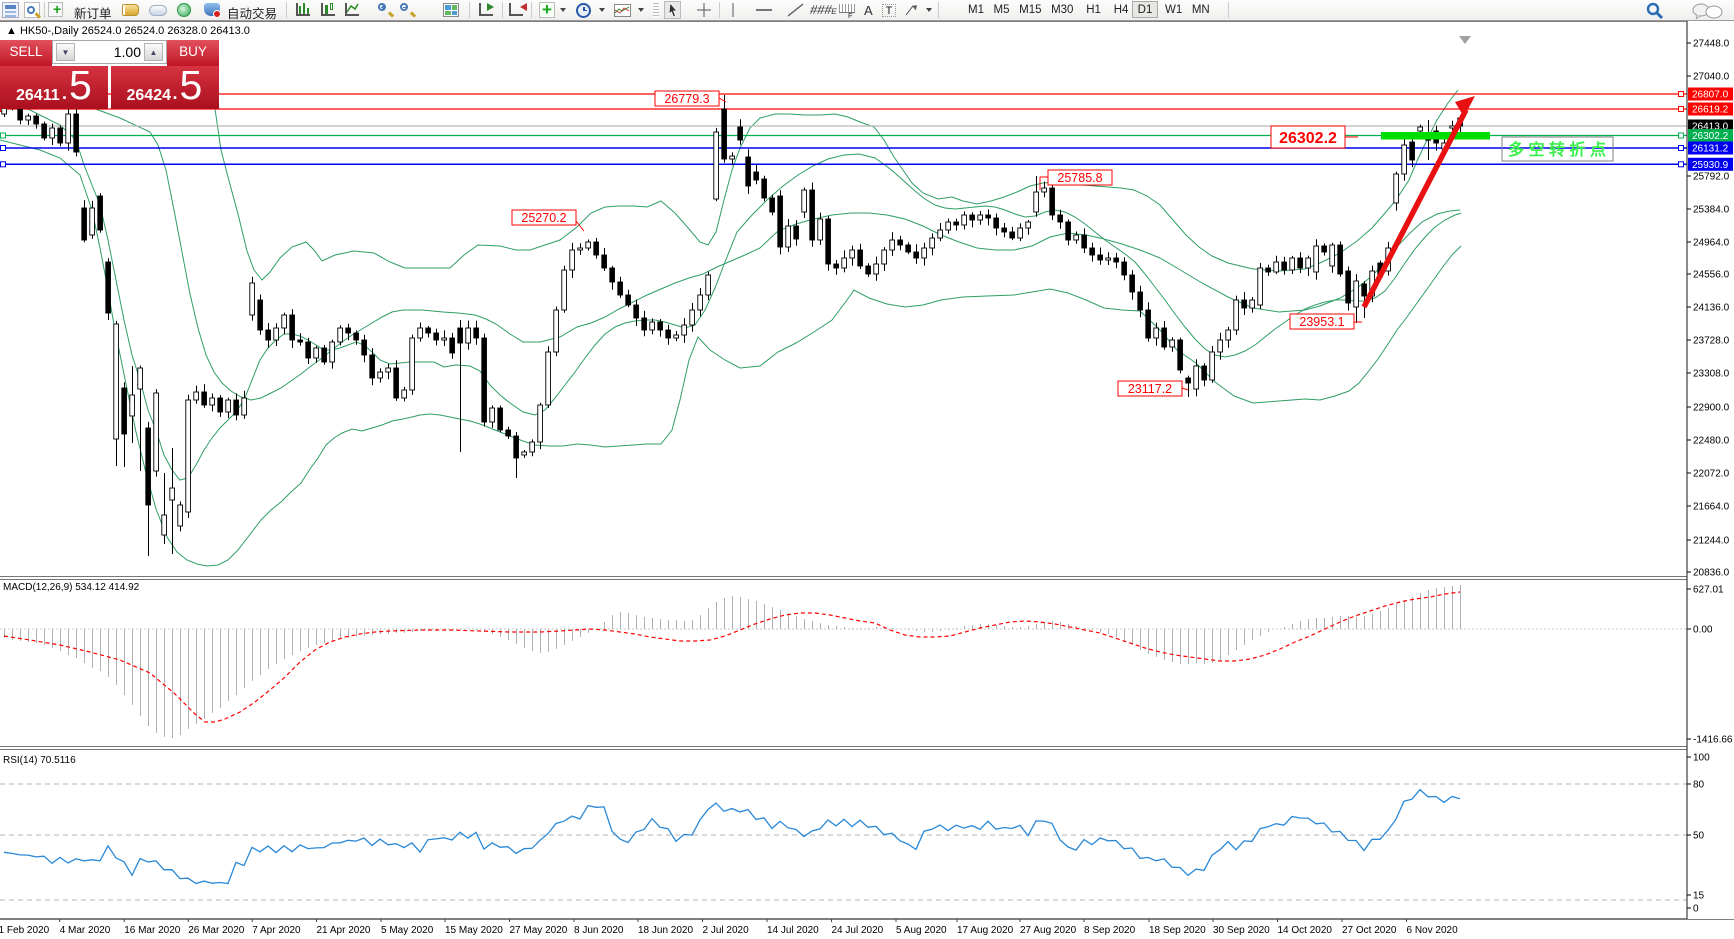 Image resolution: width=1734 pixels, height=939 pixels. What do you see at coordinates (1305, 930) in the screenshot?
I see `svg-text: 14 Oct 2020` at bounding box center [1305, 930].